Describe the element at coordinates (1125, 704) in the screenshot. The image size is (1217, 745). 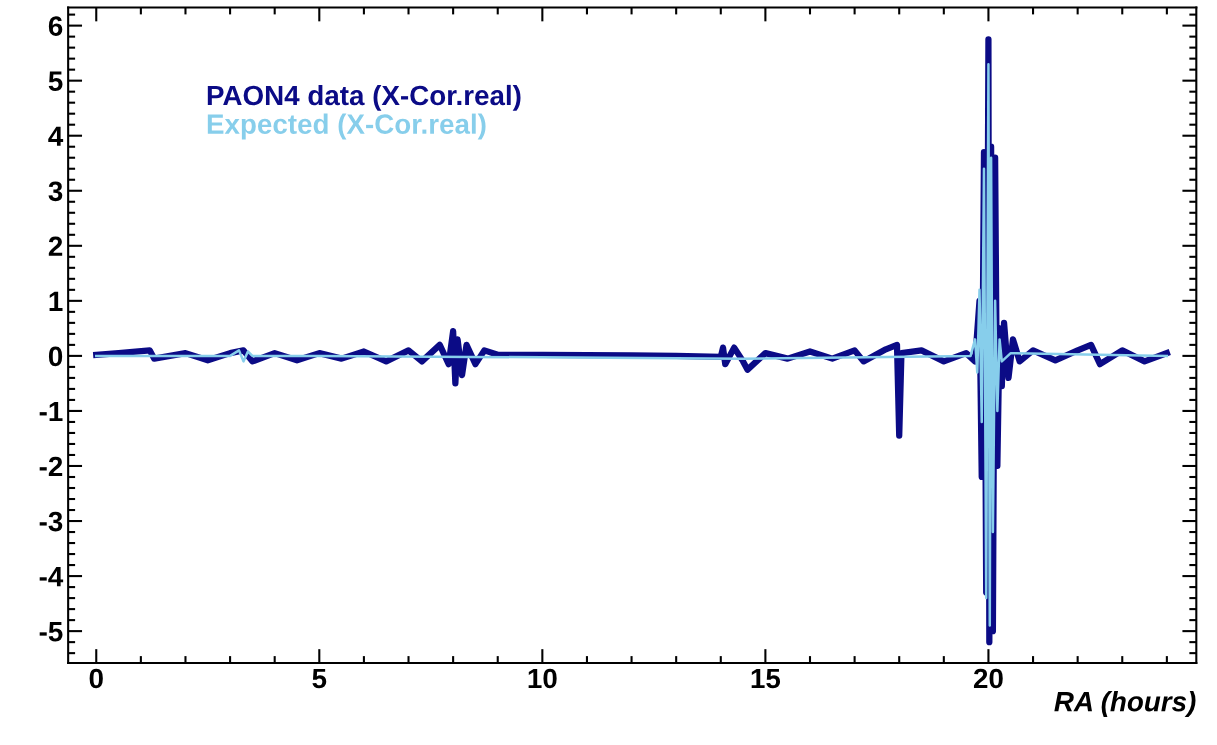
I see `x-axis-title: RA (hours)` at that location.